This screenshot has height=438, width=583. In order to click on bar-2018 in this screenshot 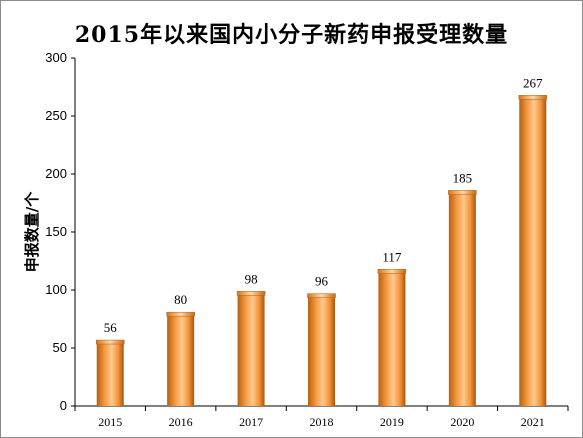, I will do `click(321, 351)`.